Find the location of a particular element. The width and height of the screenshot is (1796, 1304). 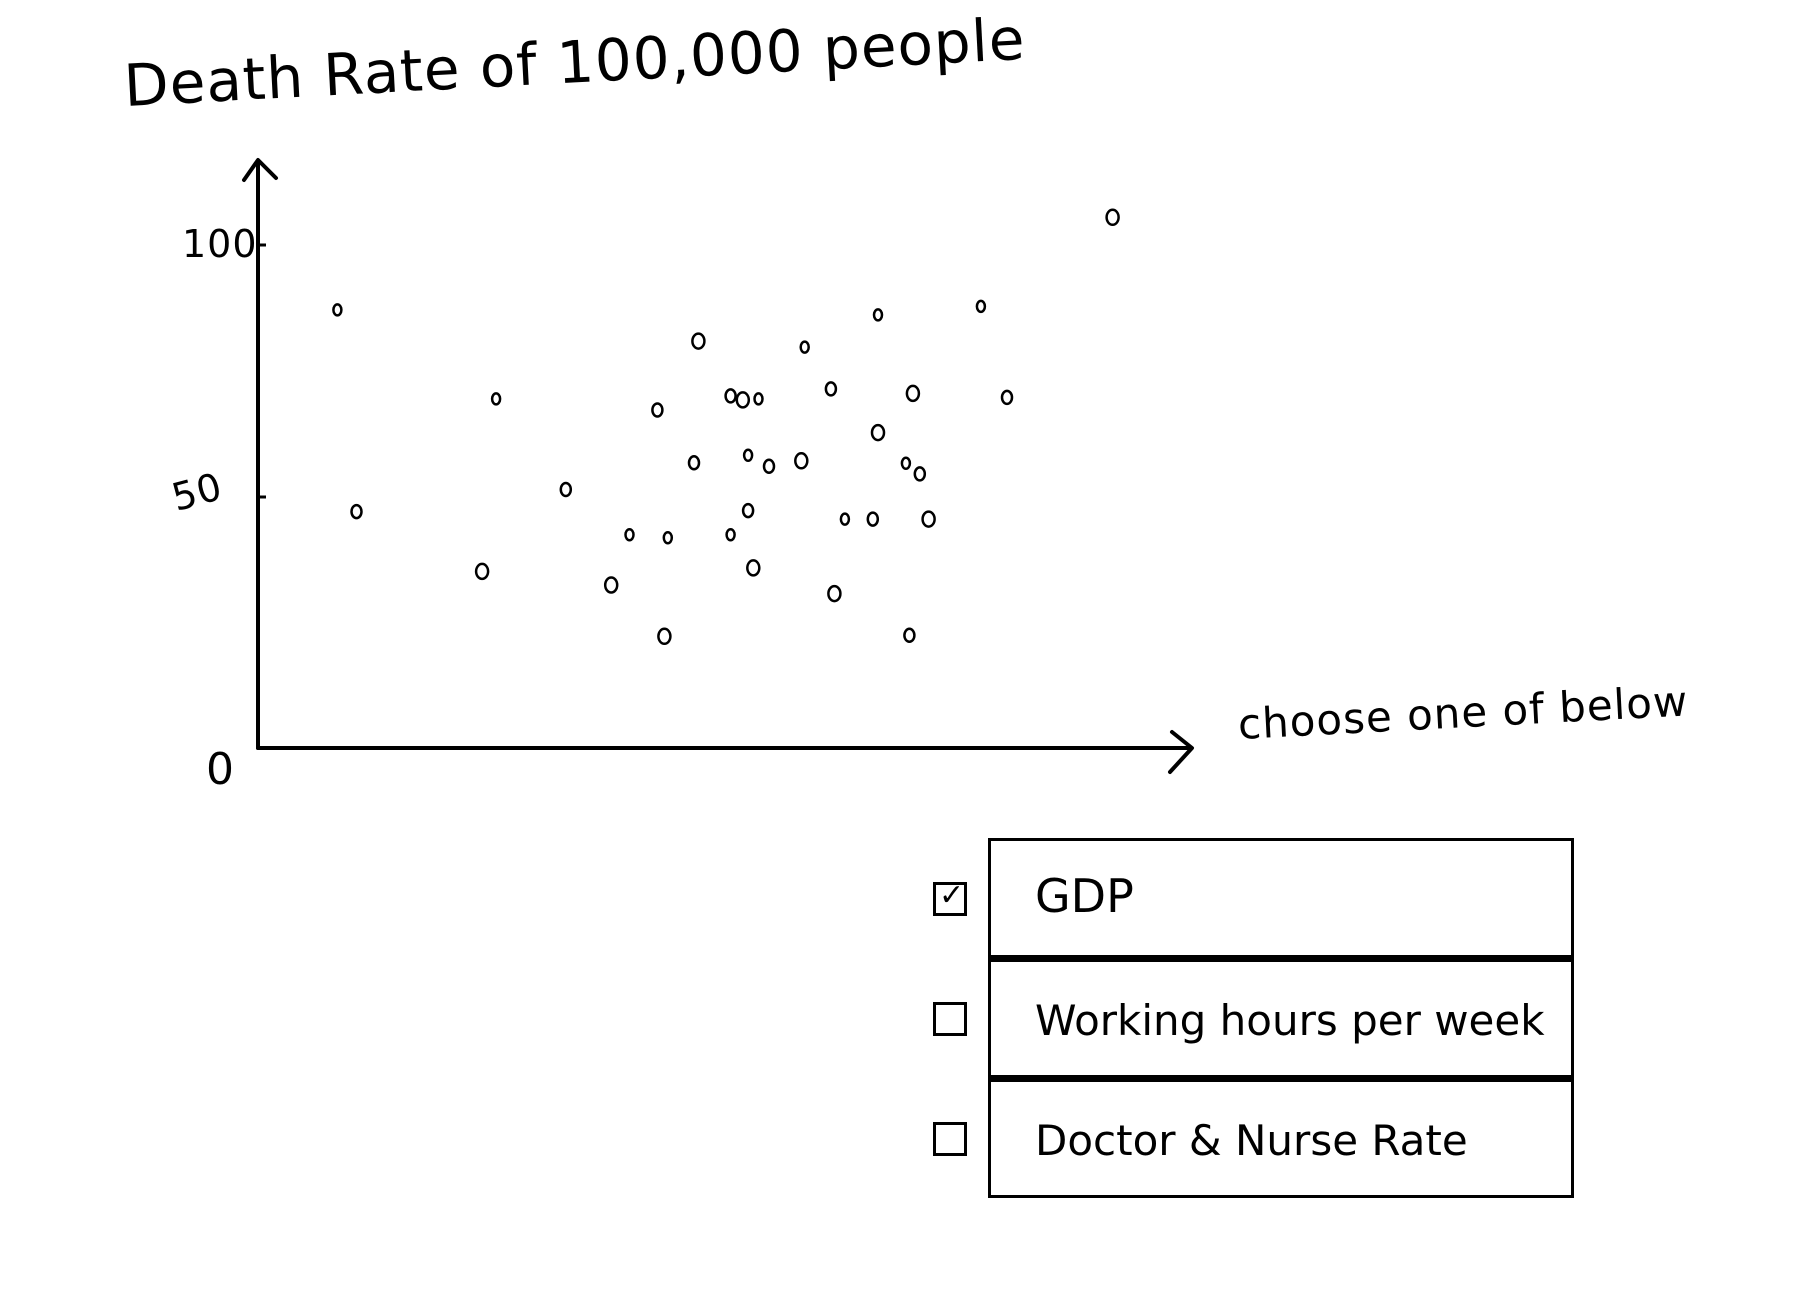

working-hours-option-box: Working hours per week is located at coordinates (1281, 1018).